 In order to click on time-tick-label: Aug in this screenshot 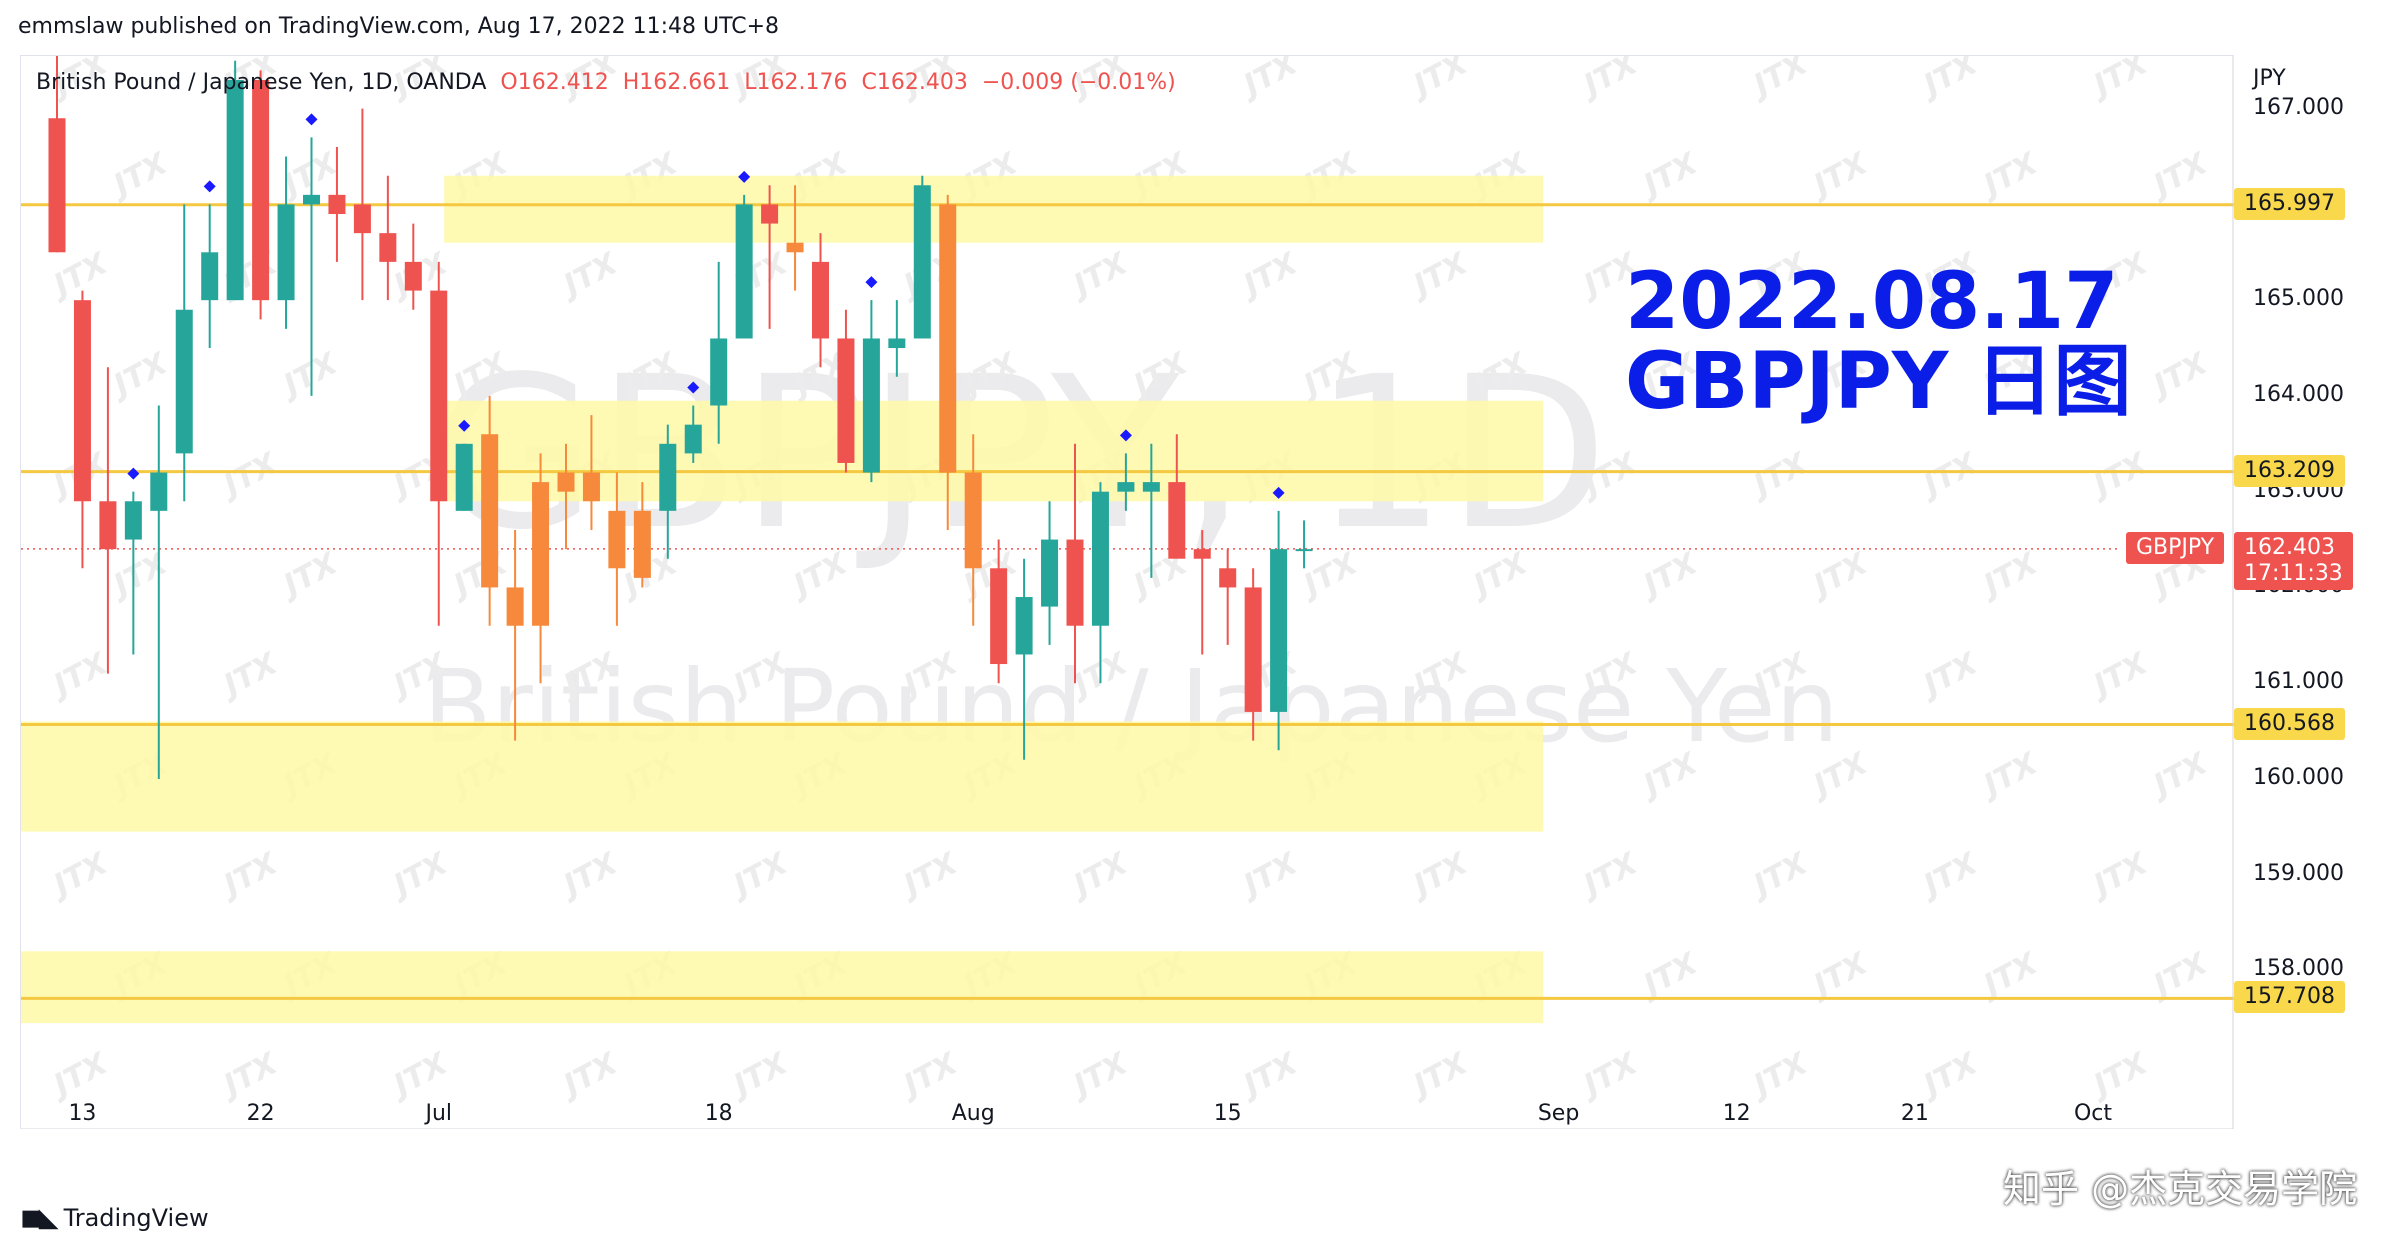, I will do `click(973, 1113)`.